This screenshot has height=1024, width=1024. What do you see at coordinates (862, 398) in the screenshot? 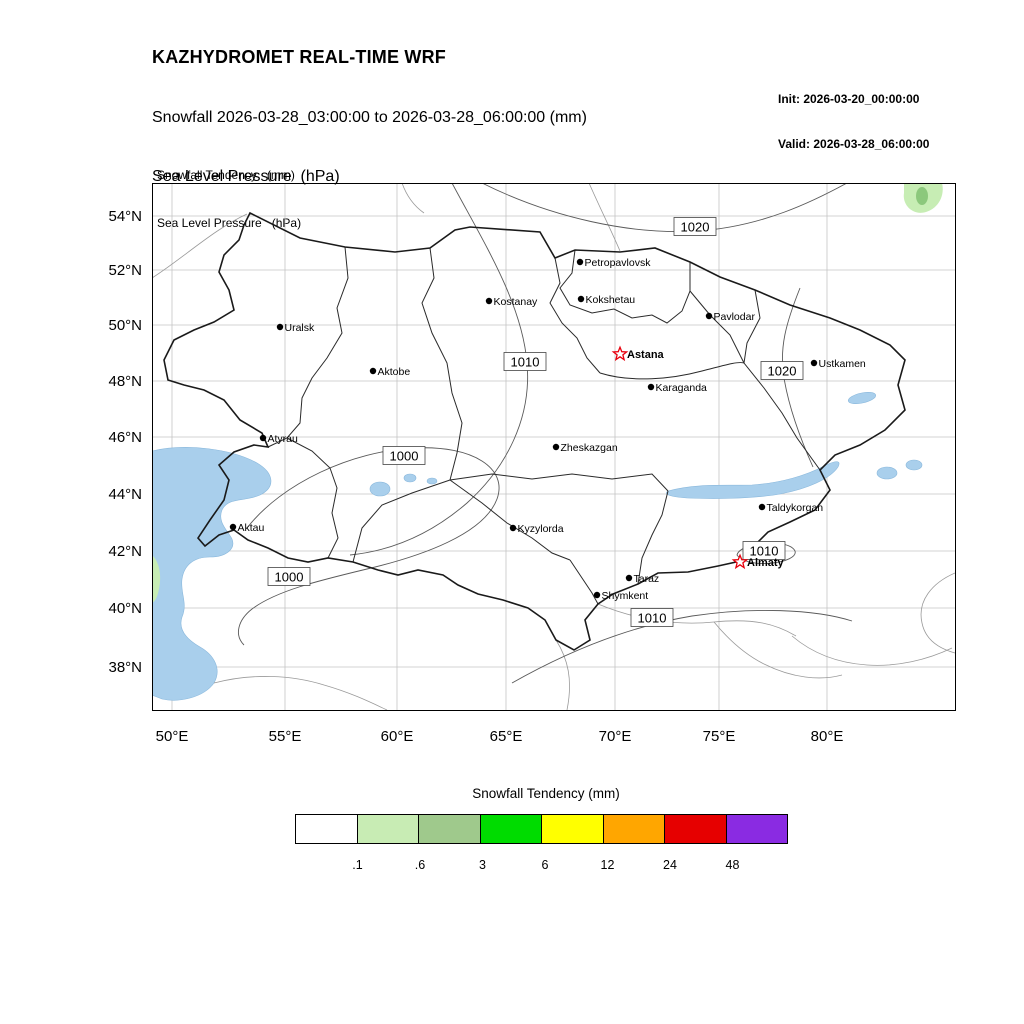
I see `lake-zaysan` at bounding box center [862, 398].